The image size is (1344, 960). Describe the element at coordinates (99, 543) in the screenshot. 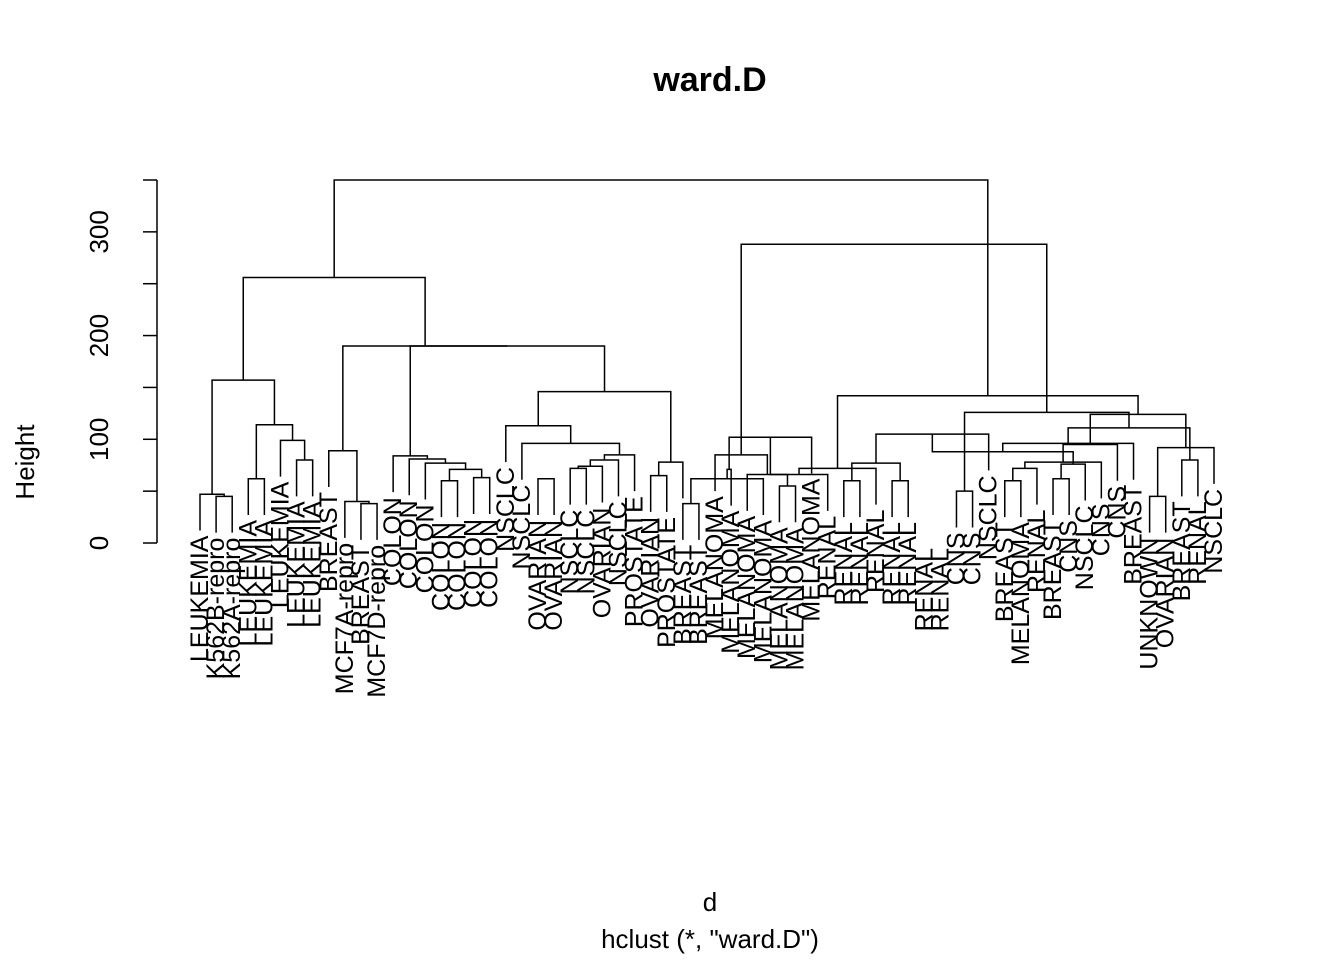

I see `y-tick-label: 0` at that location.